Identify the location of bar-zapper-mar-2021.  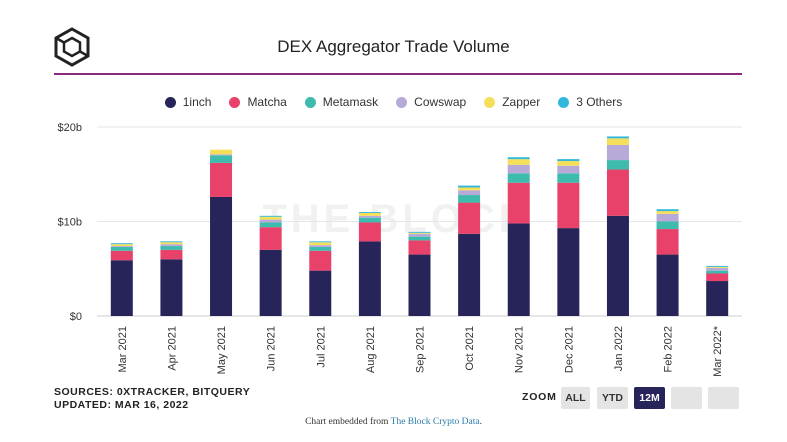
(121, 245).